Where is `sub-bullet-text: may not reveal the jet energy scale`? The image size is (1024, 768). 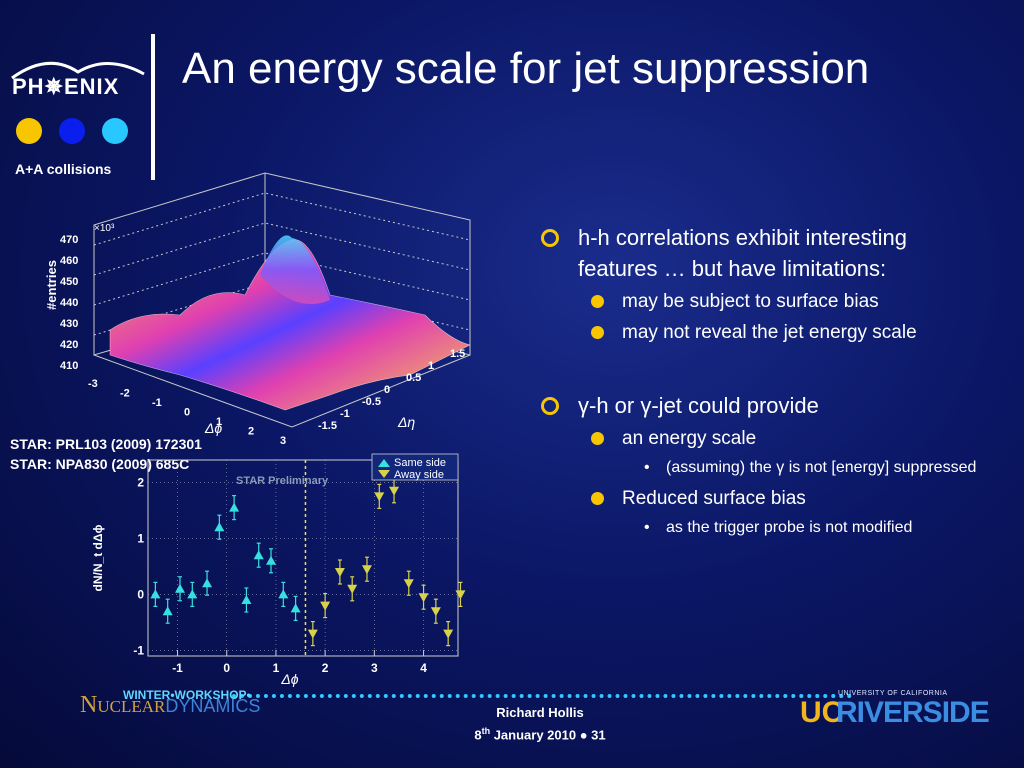 sub-bullet-text: may not reveal the jet energy scale is located at coordinates (769, 332).